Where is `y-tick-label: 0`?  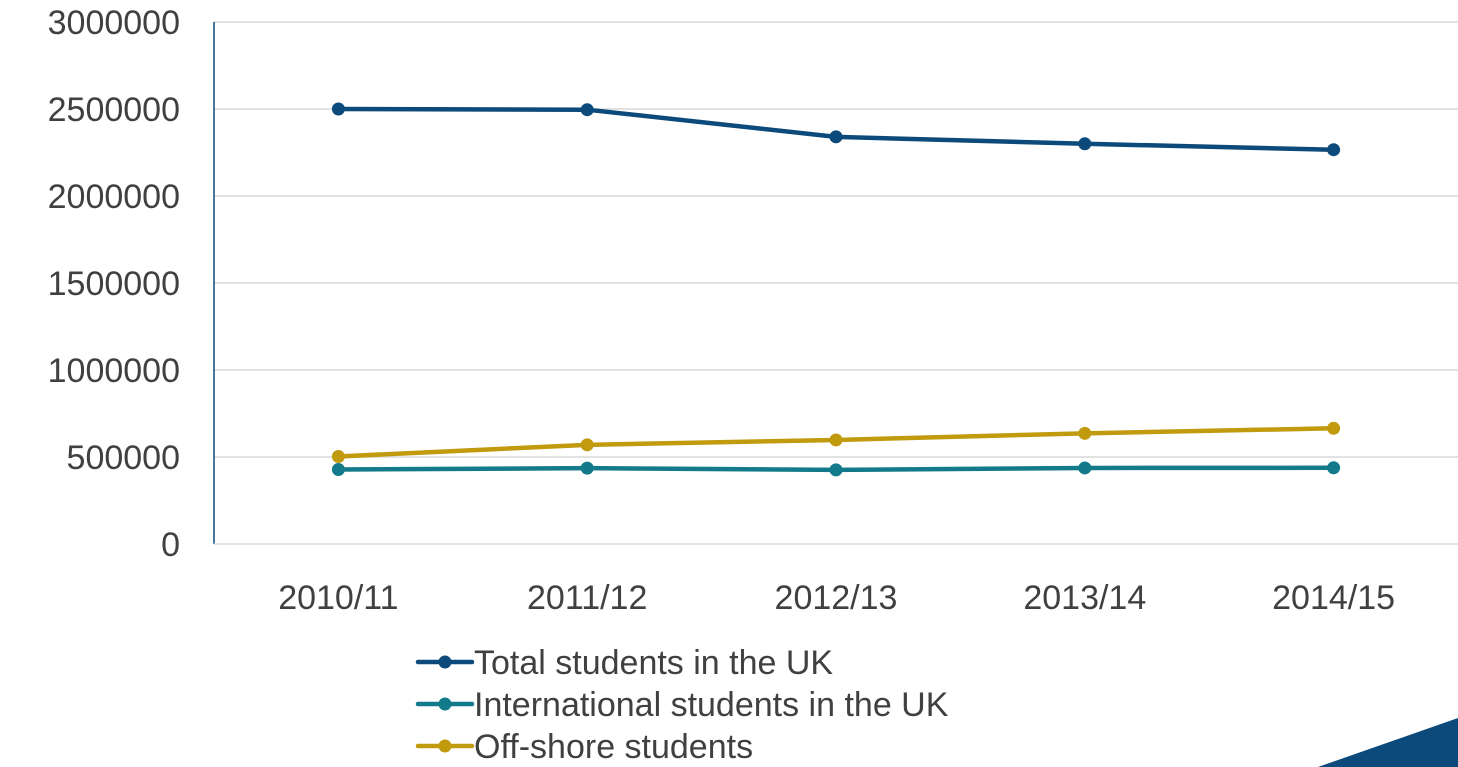 y-tick-label: 0 is located at coordinates (170, 545).